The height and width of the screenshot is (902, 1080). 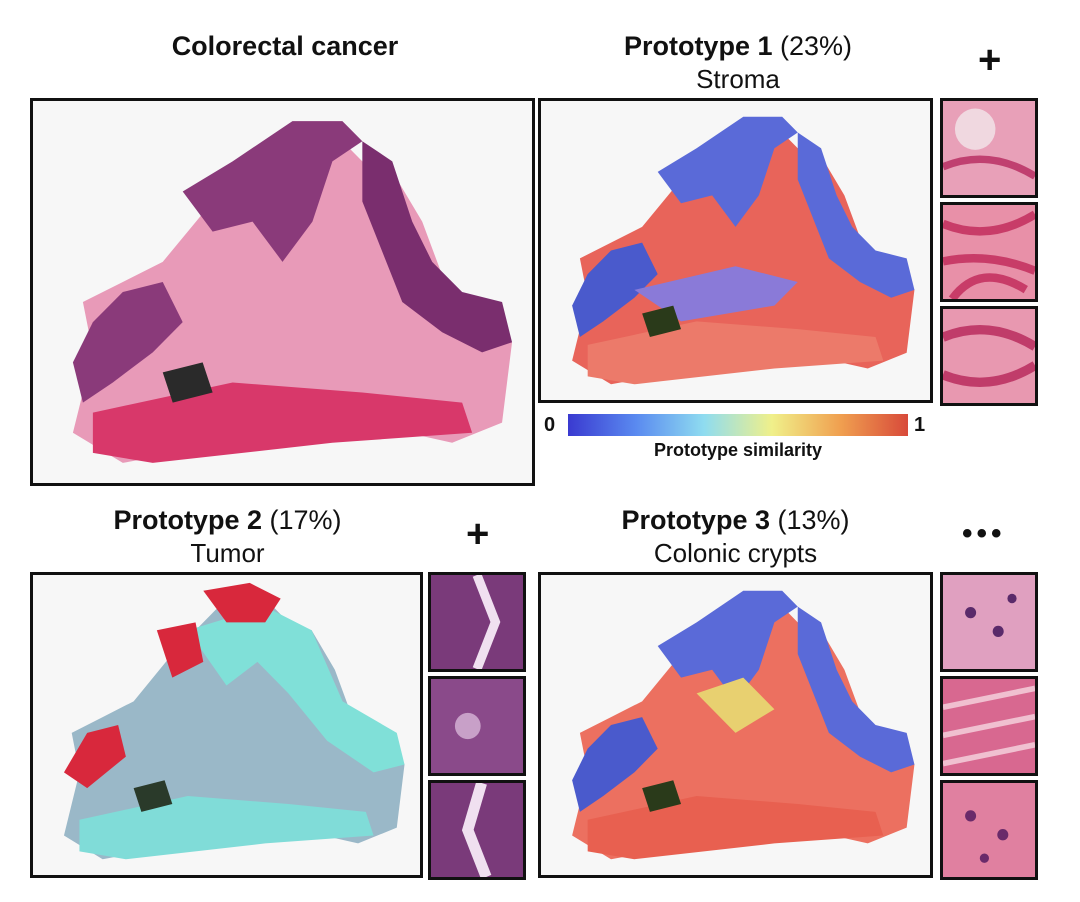 I want to click on prototype-3-heatmap, so click(x=735, y=725).